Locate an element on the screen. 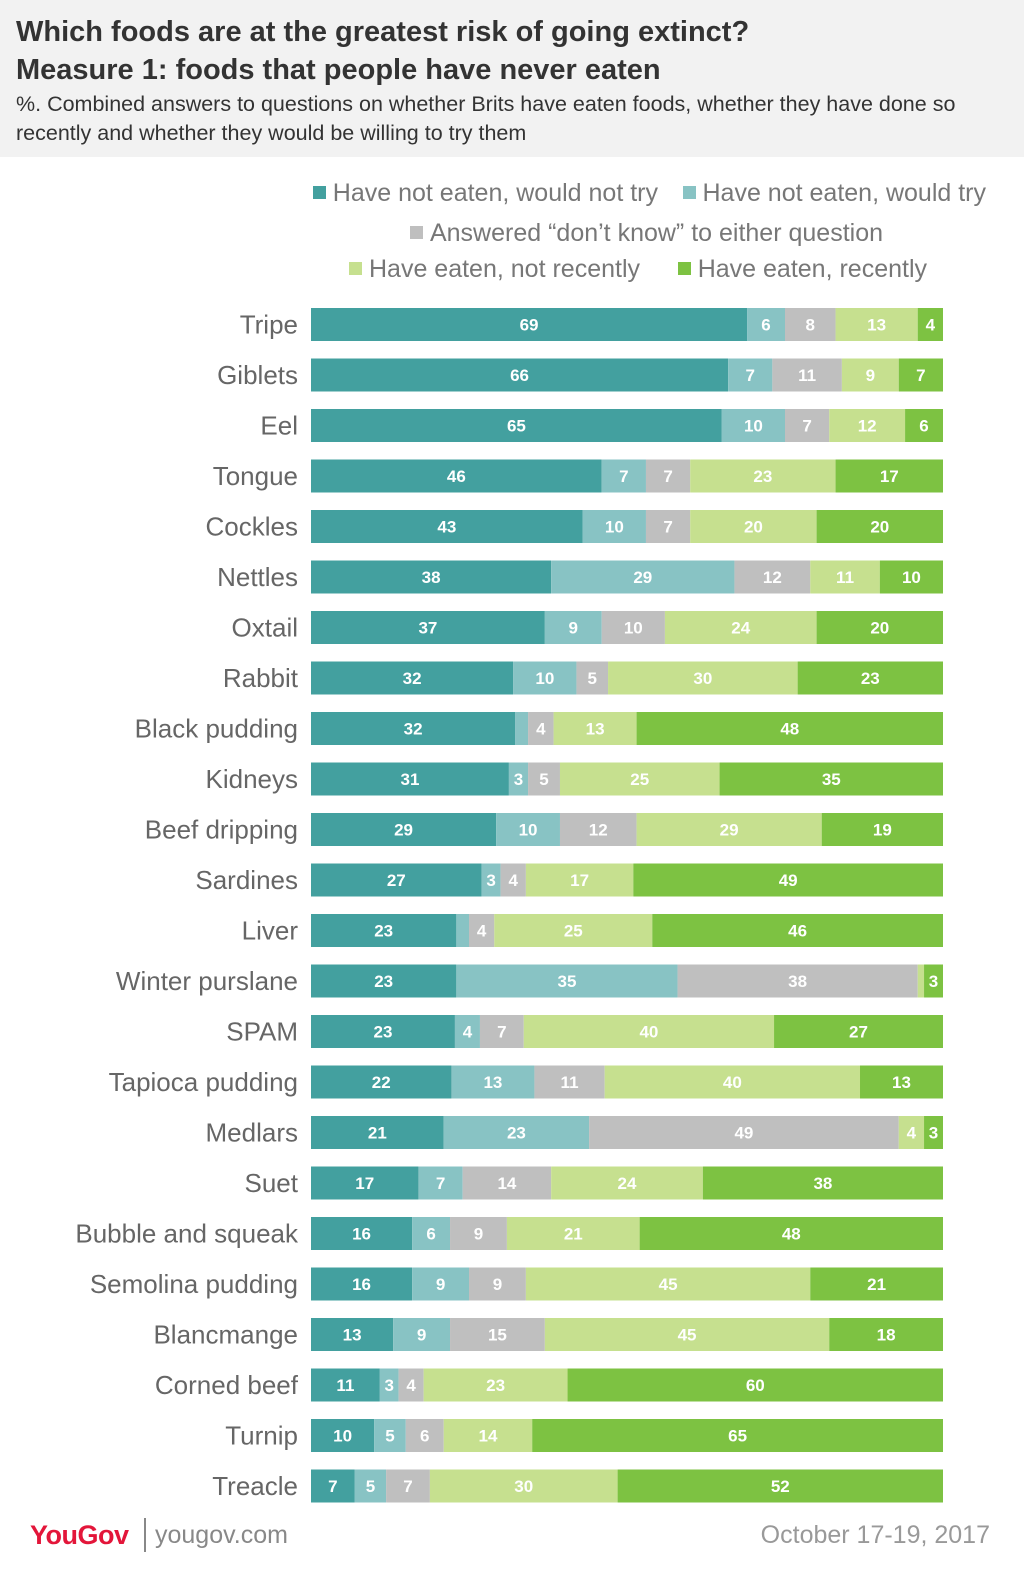 The width and height of the screenshot is (1024, 1572). bar-segment-tripe-s4 is located at coordinates (930, 324).